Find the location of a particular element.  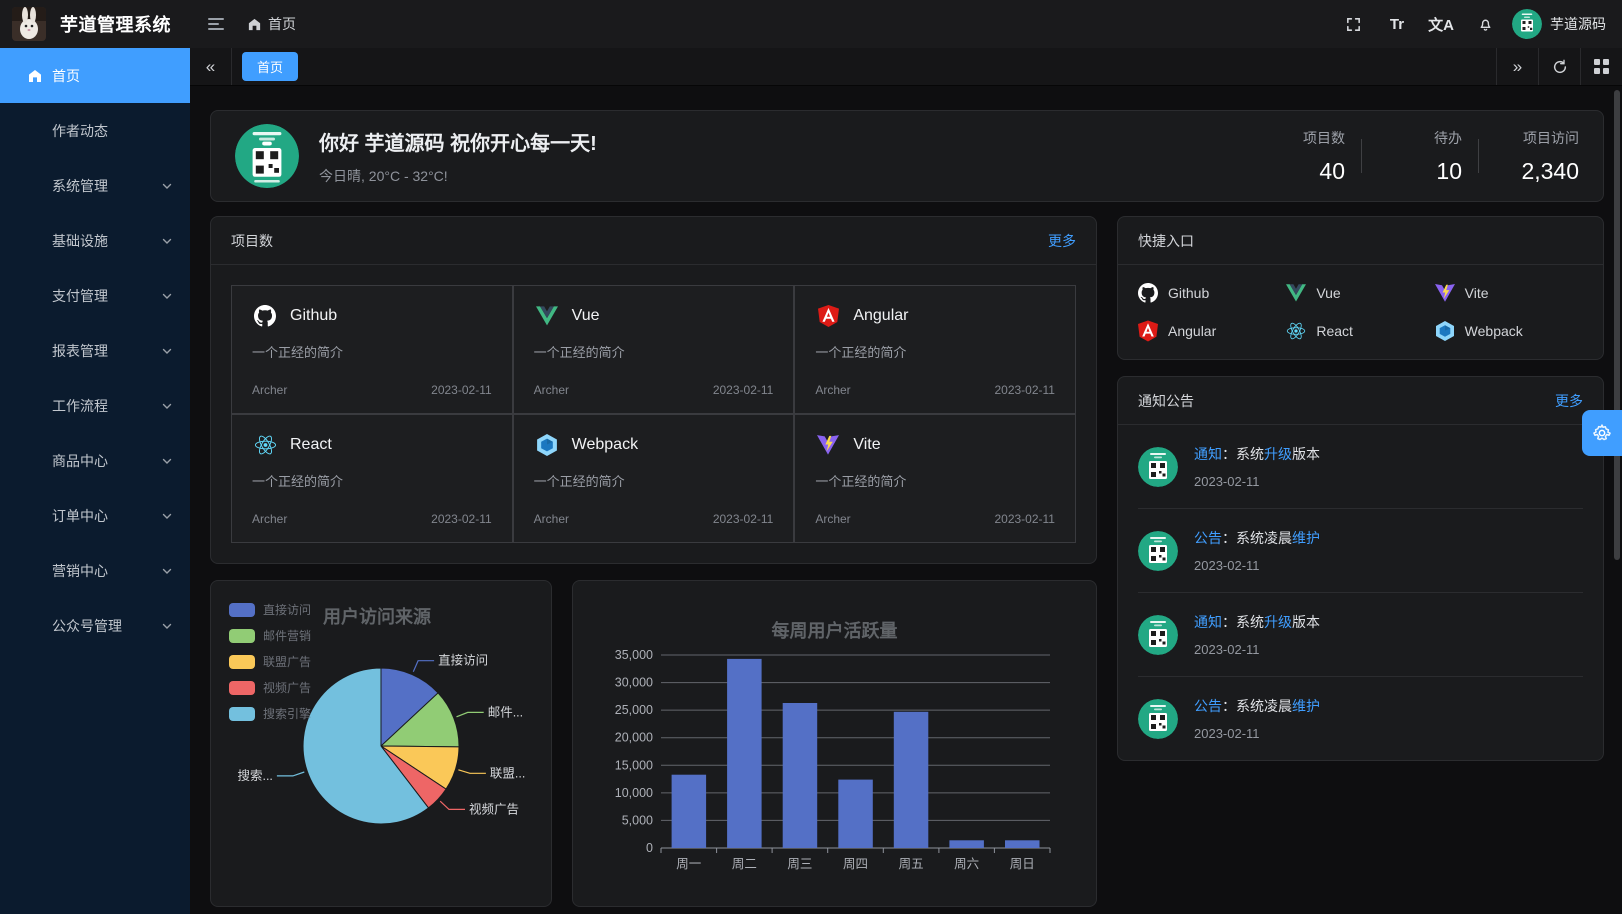

sidebar-item-3: 基础设施 is located at coordinates (95, 240).